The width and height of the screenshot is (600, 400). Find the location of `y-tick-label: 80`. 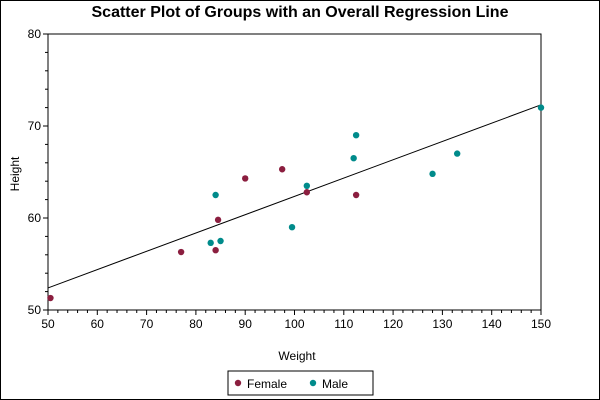

y-tick-label: 80 is located at coordinates (35, 34).